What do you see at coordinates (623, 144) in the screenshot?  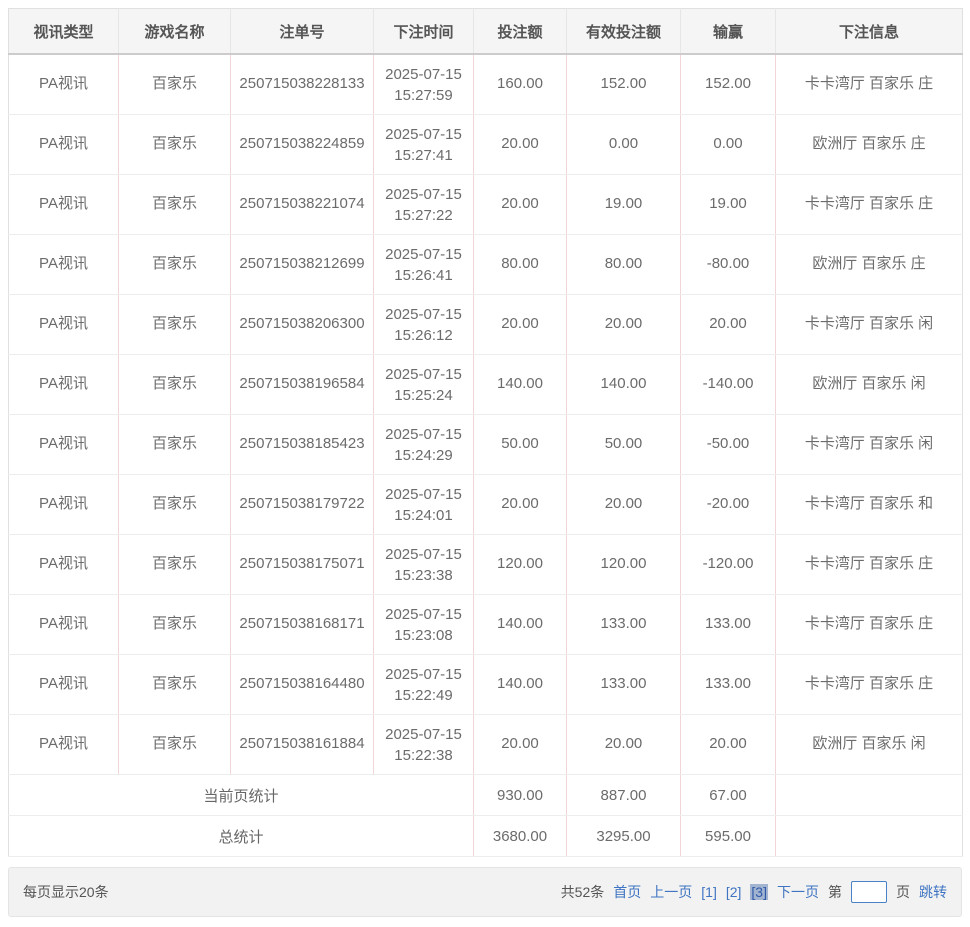 I see `valid-bet-amount-cell: 0.00` at bounding box center [623, 144].